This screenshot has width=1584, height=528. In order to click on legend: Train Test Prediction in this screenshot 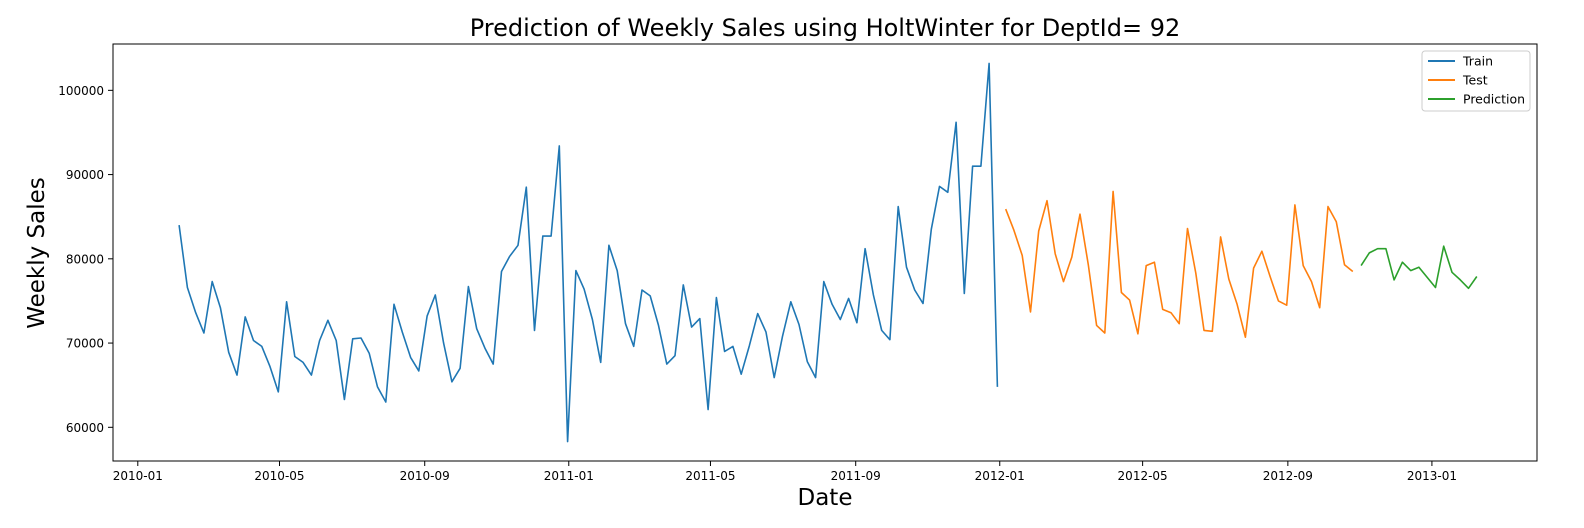, I will do `click(1476, 81)`.